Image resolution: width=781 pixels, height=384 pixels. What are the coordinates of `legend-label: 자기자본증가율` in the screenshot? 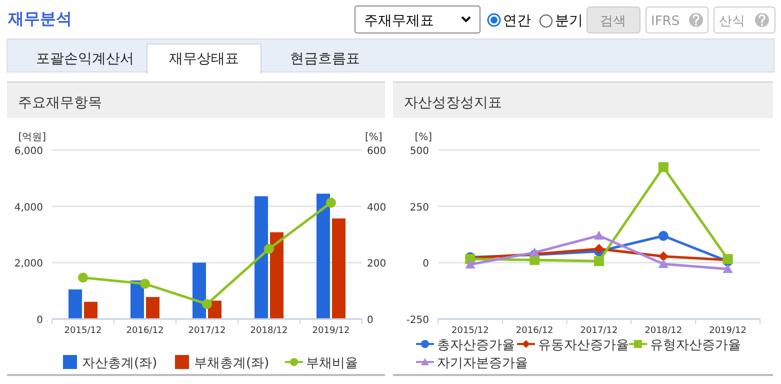 It's located at (482, 363).